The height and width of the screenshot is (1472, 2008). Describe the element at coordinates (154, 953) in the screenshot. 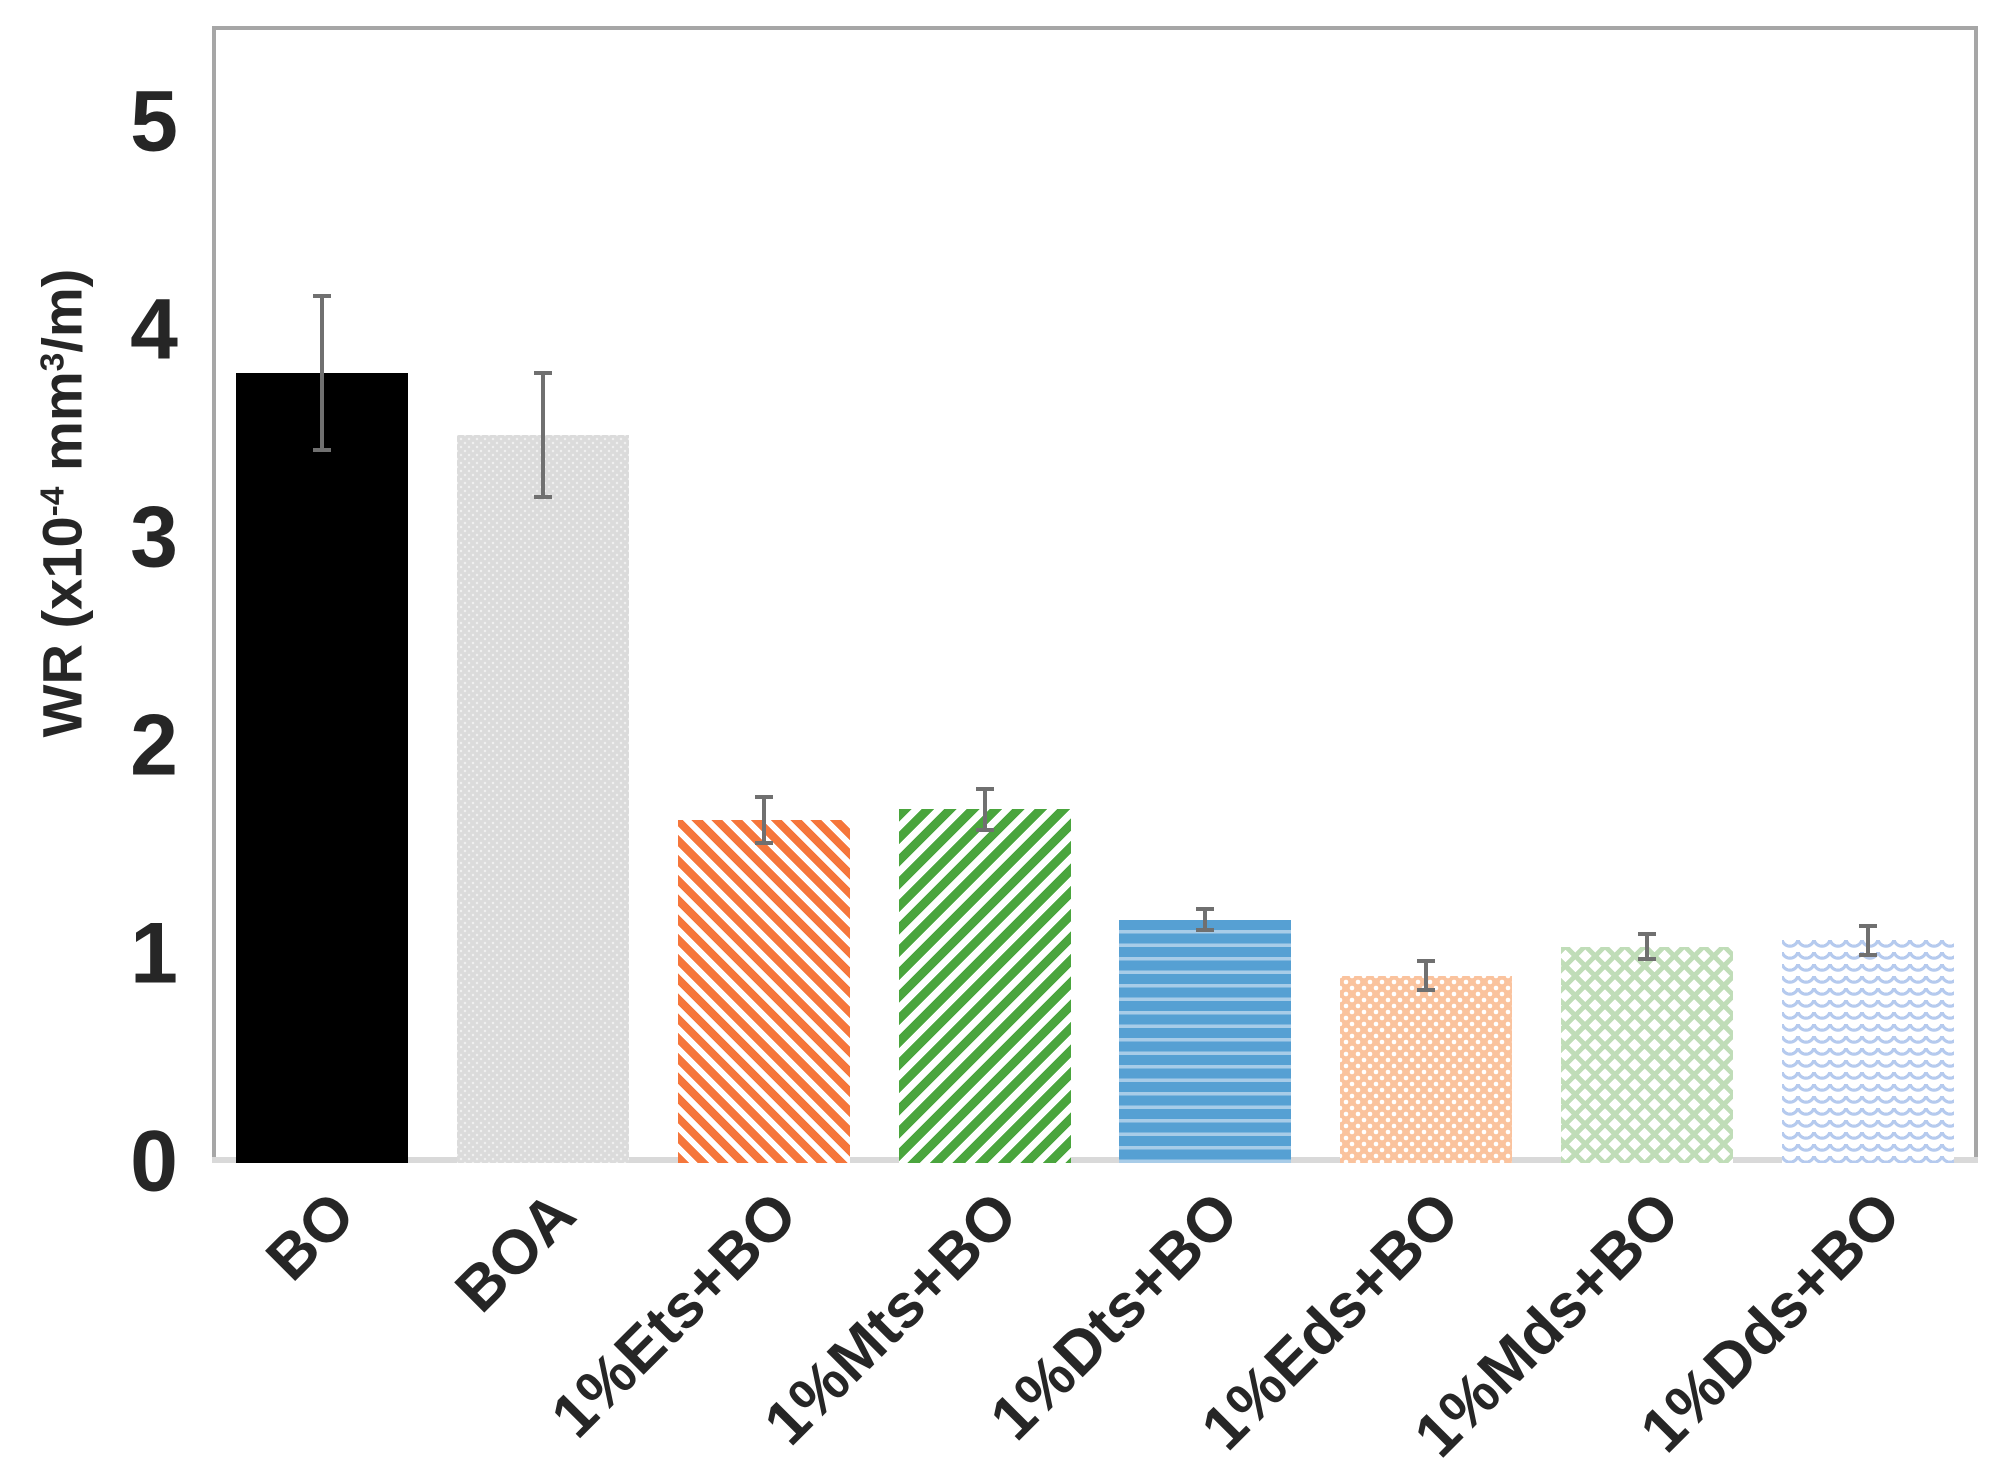

I see `y-tick-label-1: 1` at that location.